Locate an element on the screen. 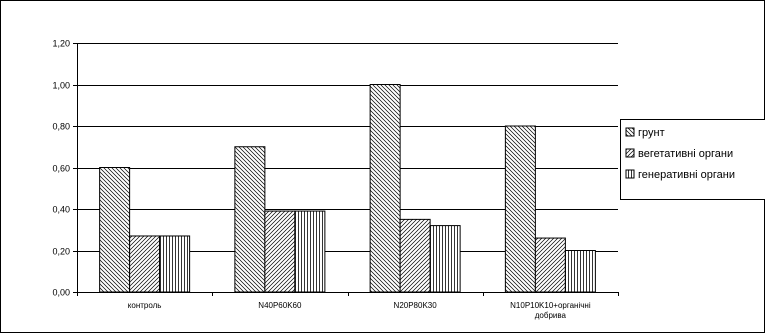  x-tick-label: контроль is located at coordinates (145, 305).